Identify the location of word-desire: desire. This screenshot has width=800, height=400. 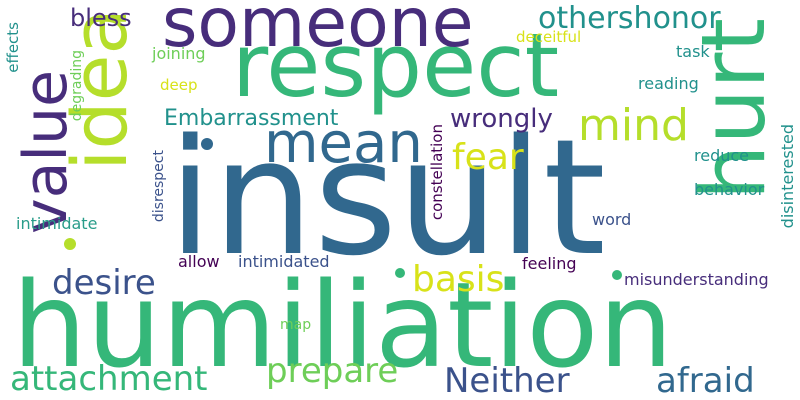
(104, 283).